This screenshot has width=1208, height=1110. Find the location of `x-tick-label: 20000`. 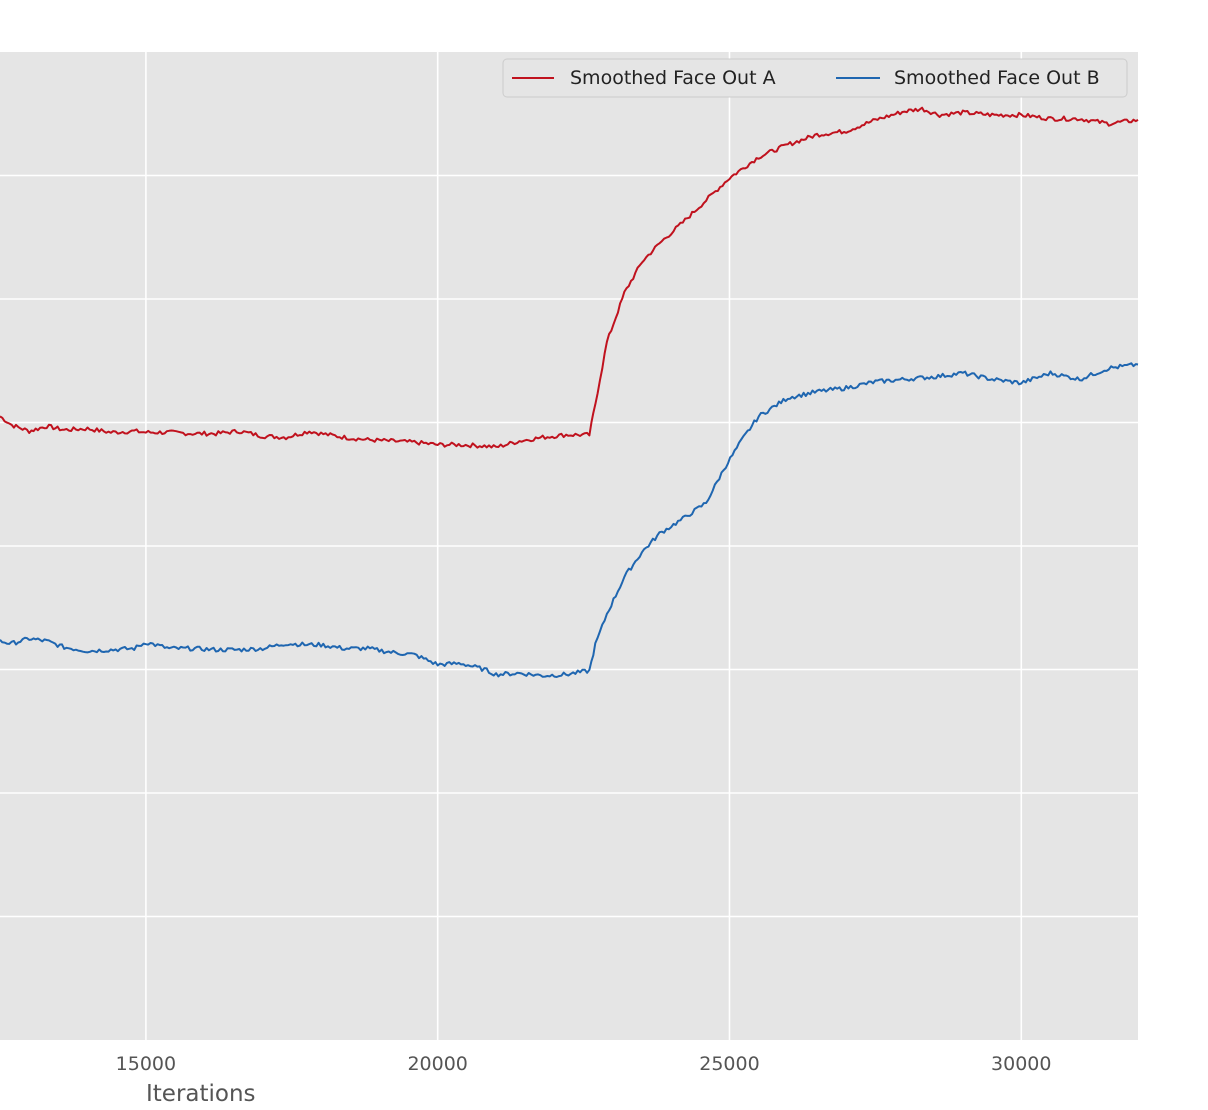

x-tick-label: 20000 is located at coordinates (437, 1064).